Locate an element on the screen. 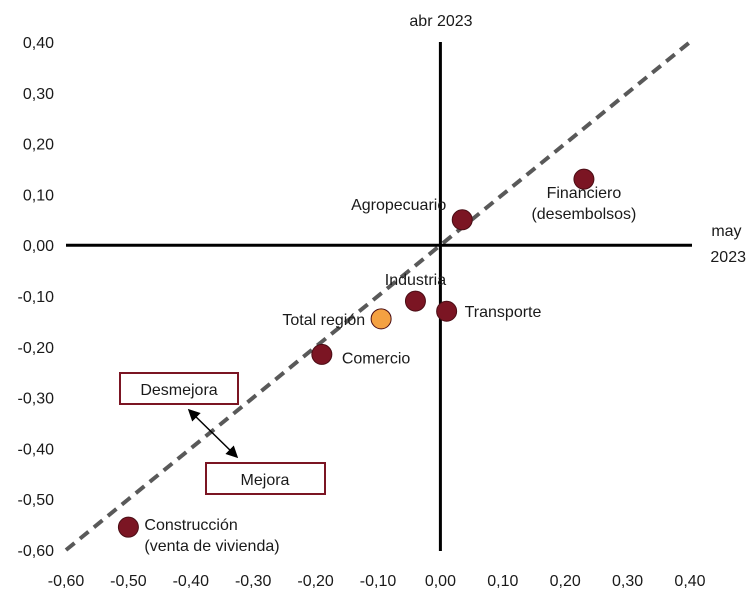 Image resolution: width=752 pixels, height=592 pixels. y-tick-label: -0,30 is located at coordinates (36, 399).